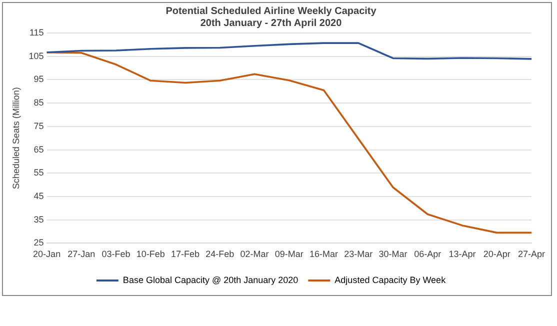 Image resolution: width=557 pixels, height=326 pixels. What do you see at coordinates (185, 254) in the screenshot?
I see `x-tick-label: 17-Feb` at bounding box center [185, 254].